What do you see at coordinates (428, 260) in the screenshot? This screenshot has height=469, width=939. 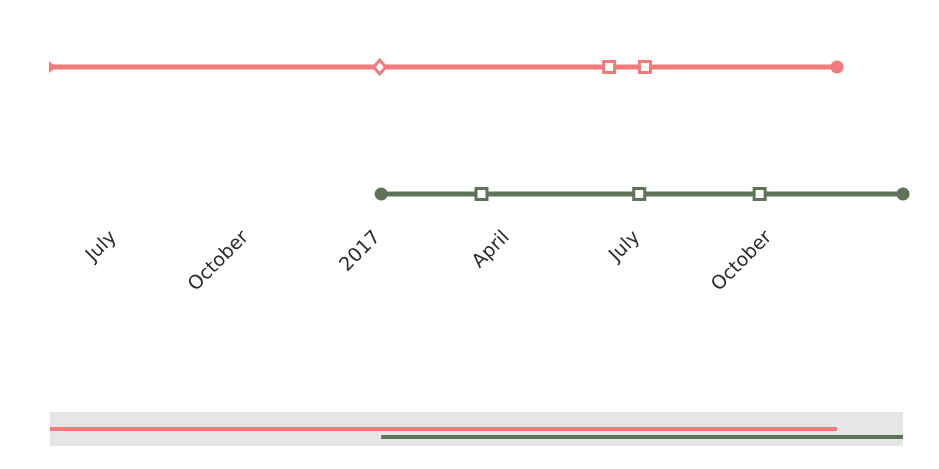 I see `x-axis-labels: July October 2017 April July October` at bounding box center [428, 260].